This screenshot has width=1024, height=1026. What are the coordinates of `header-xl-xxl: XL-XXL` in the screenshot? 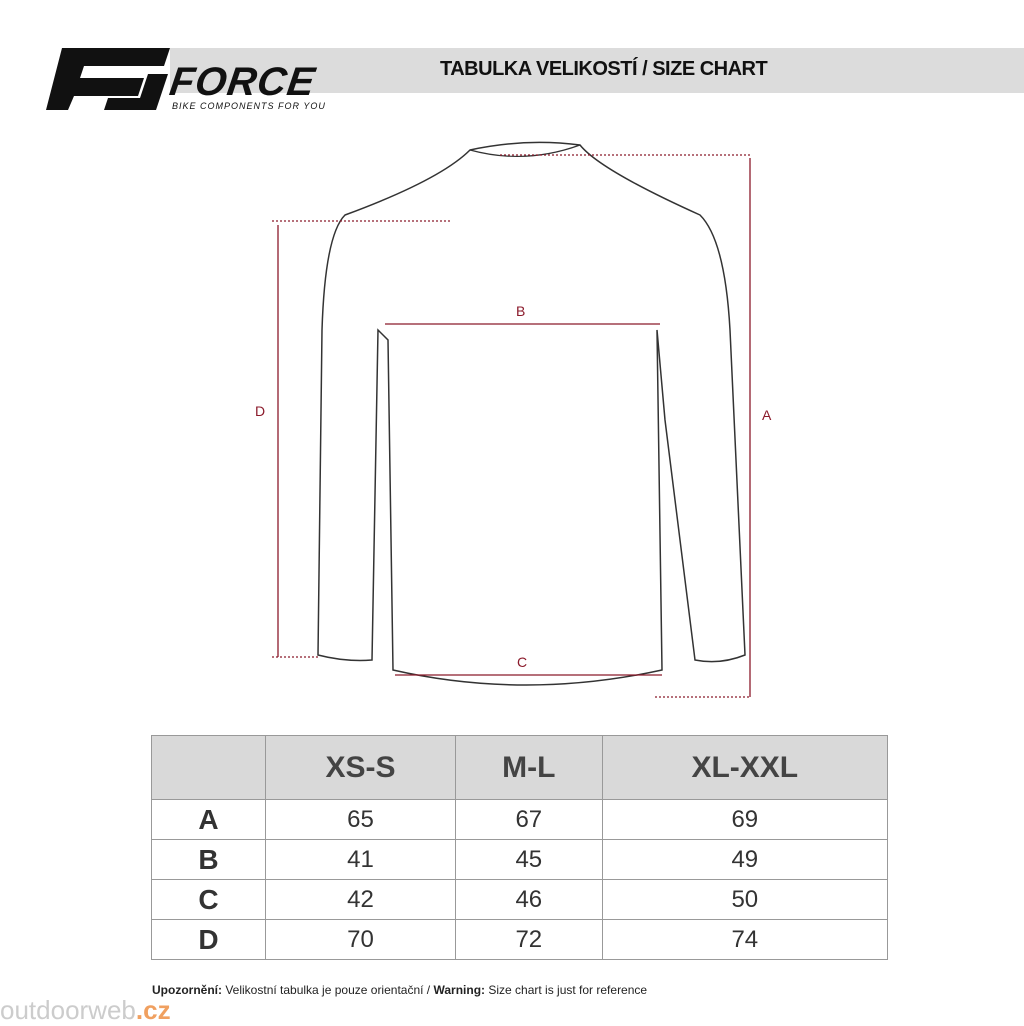 It's located at (745, 767).